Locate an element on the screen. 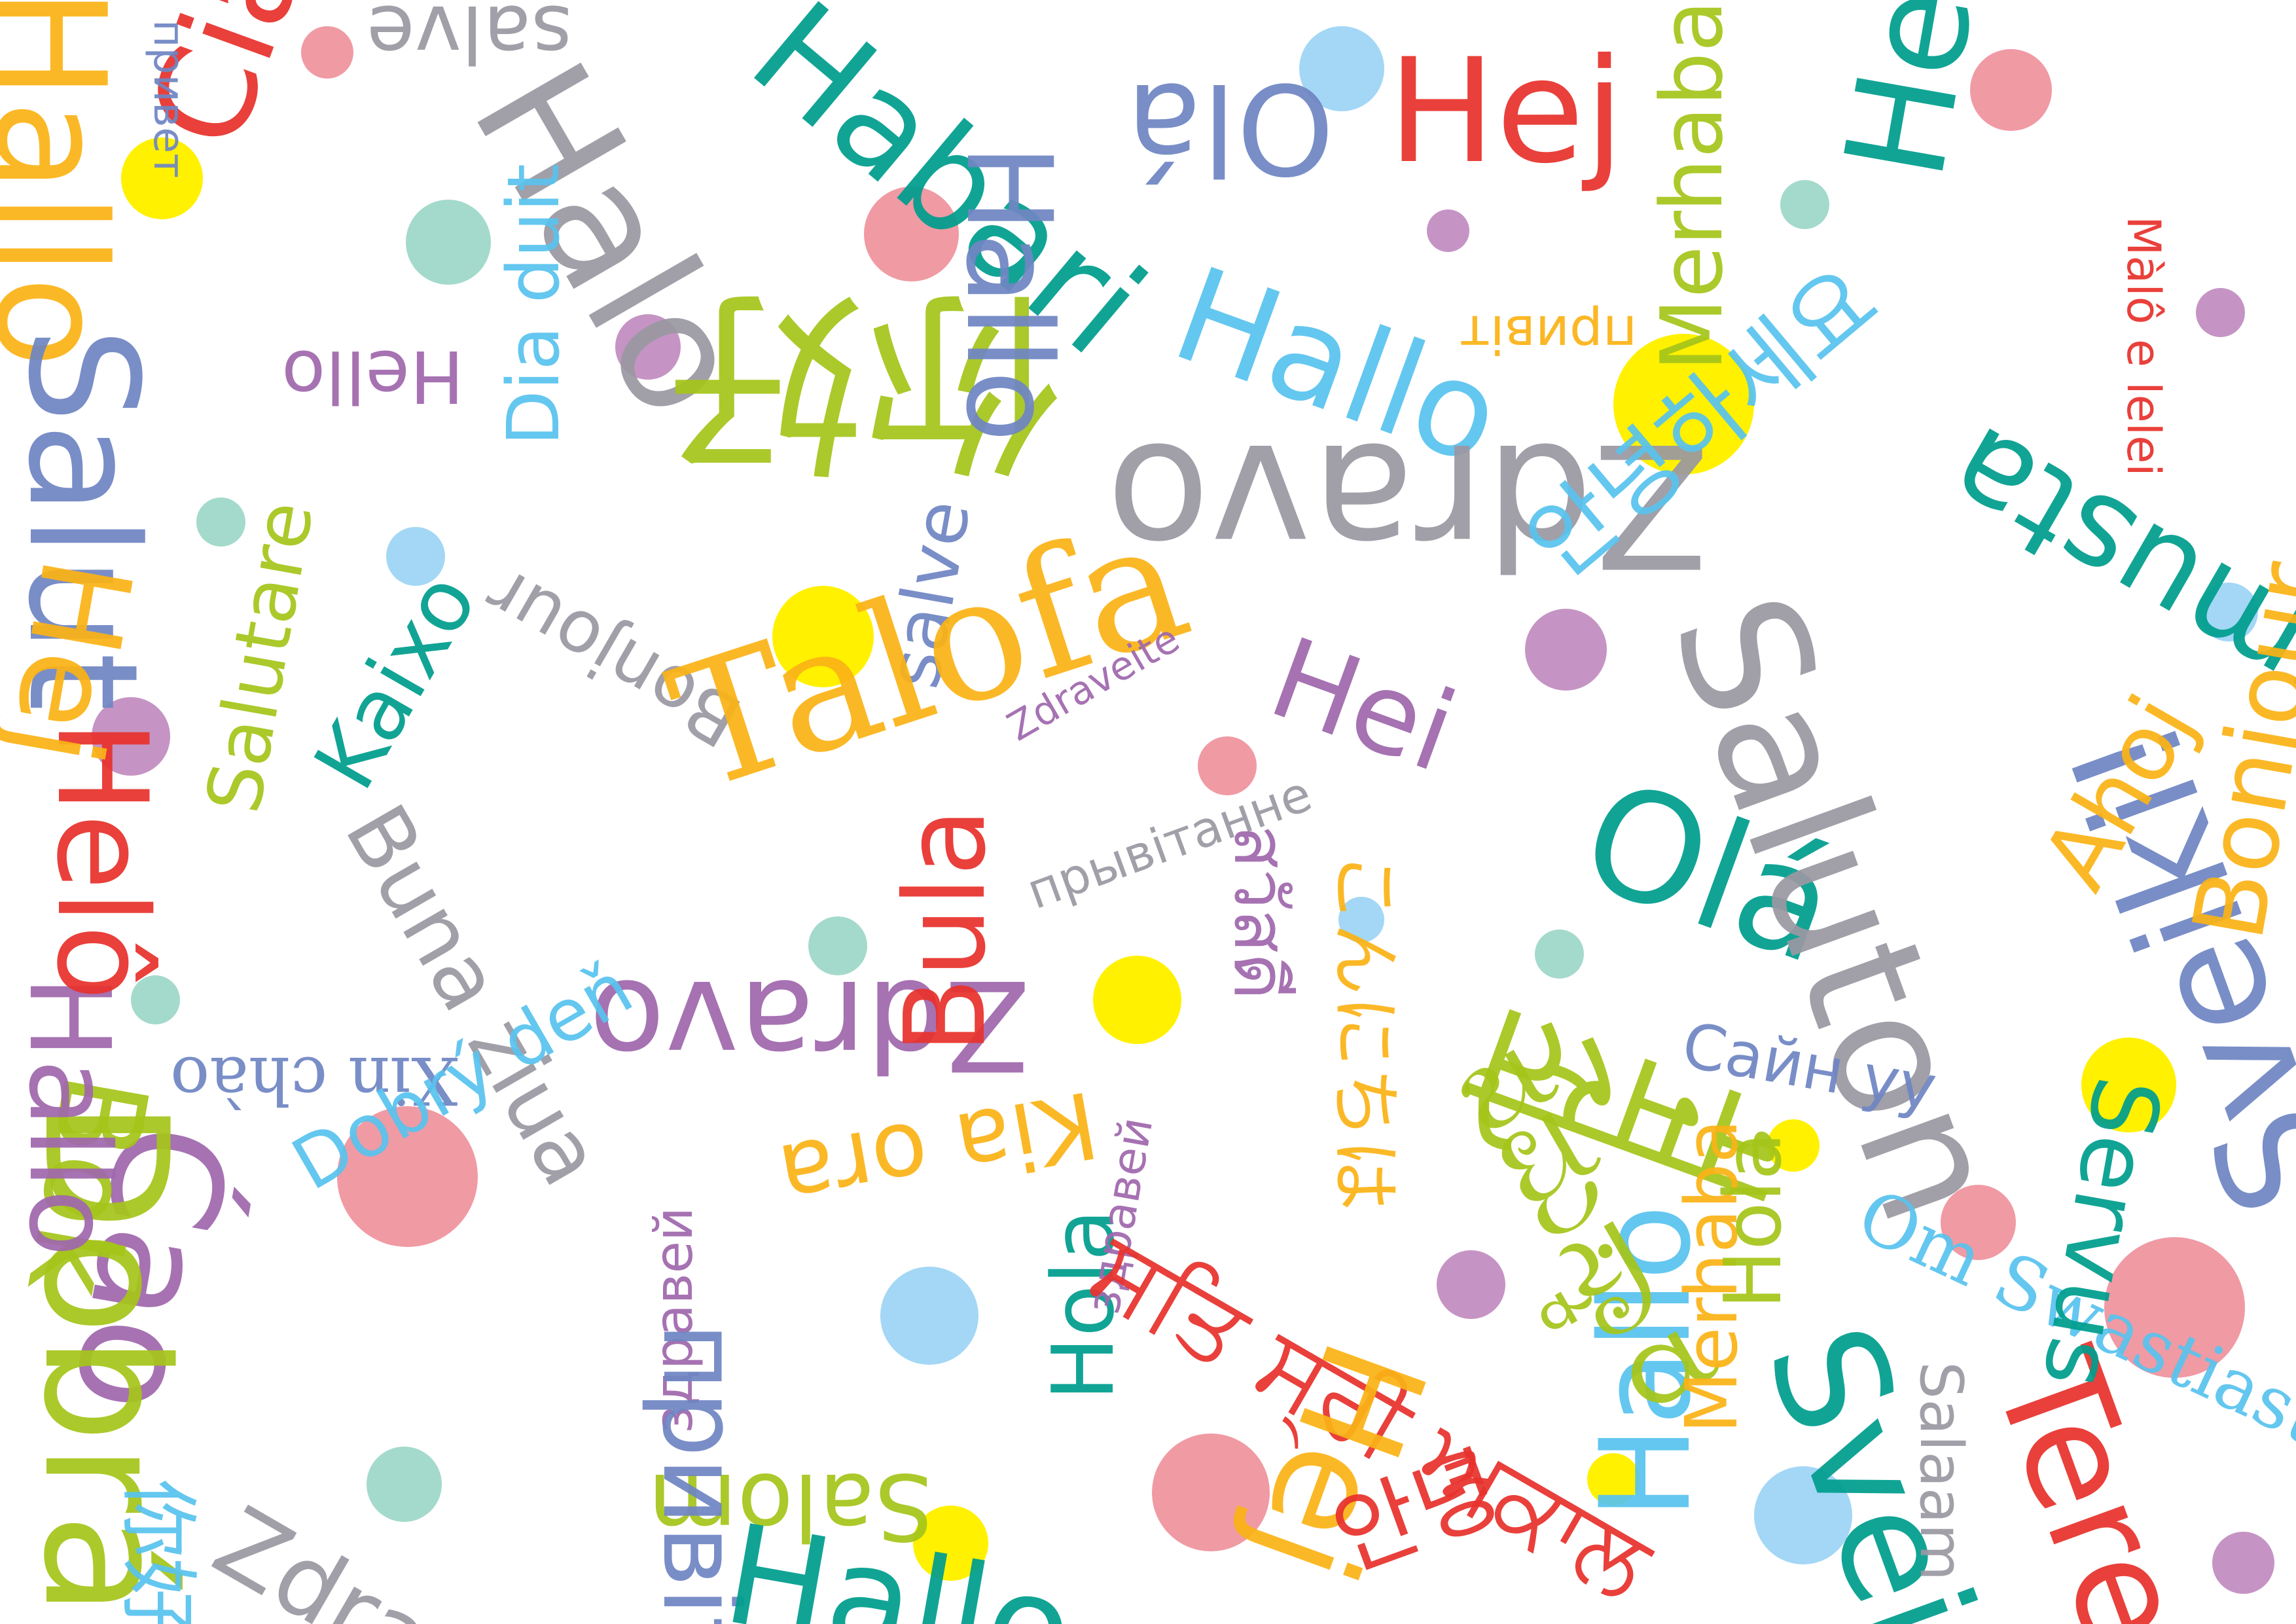 Image resolution: width=2296 pixels, height=1624 pixels. greeting-word: Dia duit is located at coordinates (533, 305).